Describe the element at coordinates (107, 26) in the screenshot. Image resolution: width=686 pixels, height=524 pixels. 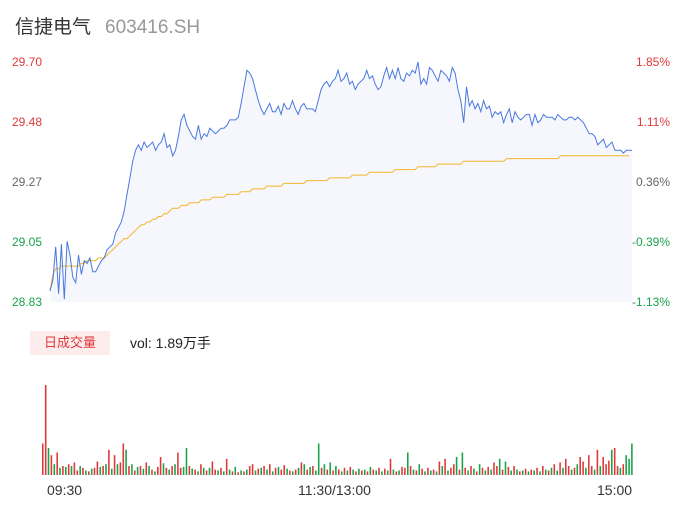
I see `stock-header: 信捷电气 603416.SH` at that location.